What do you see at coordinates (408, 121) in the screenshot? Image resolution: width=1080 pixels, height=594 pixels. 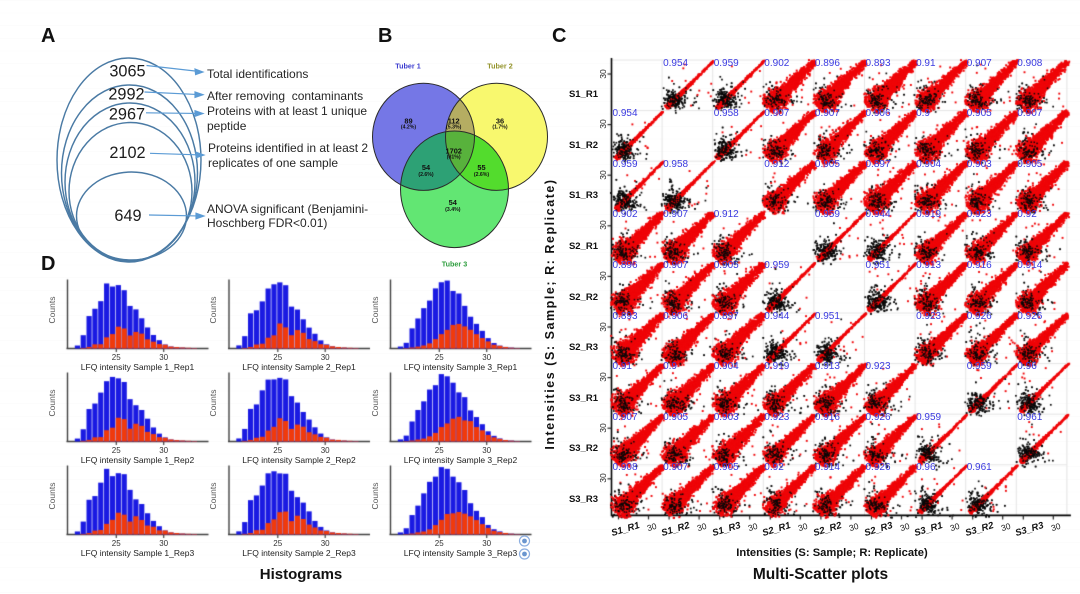 I see `svg-text: 89` at bounding box center [408, 121].